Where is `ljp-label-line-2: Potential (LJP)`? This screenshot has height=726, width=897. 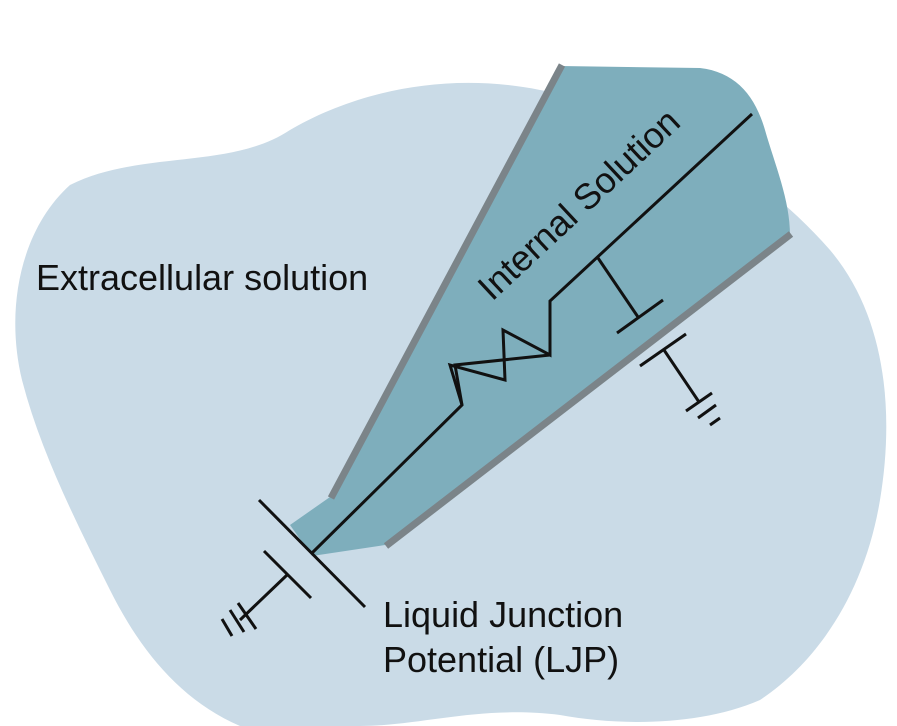
ljp-label-line-2: Potential (LJP) is located at coordinates (501, 659).